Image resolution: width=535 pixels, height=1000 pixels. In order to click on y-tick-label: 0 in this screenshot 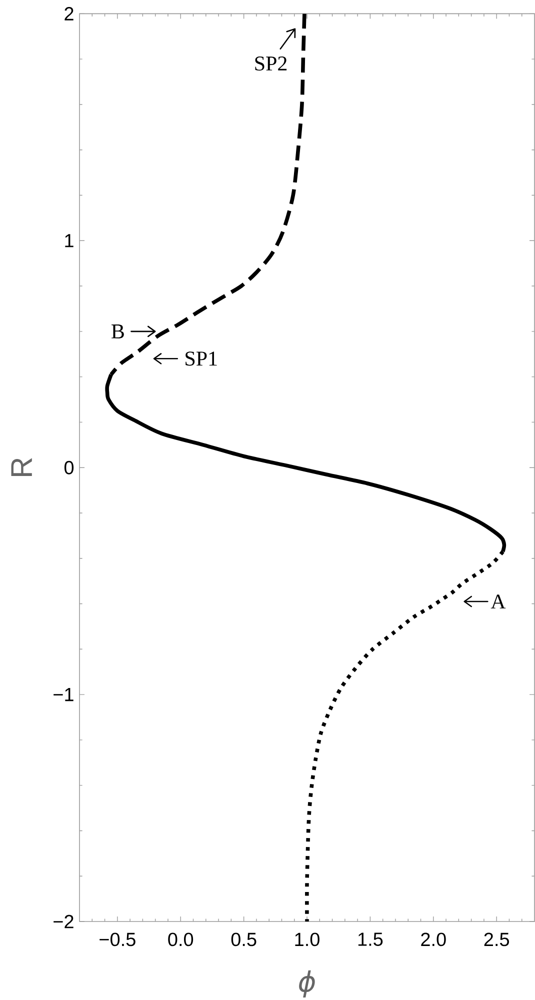, I will do `click(69, 467)`.